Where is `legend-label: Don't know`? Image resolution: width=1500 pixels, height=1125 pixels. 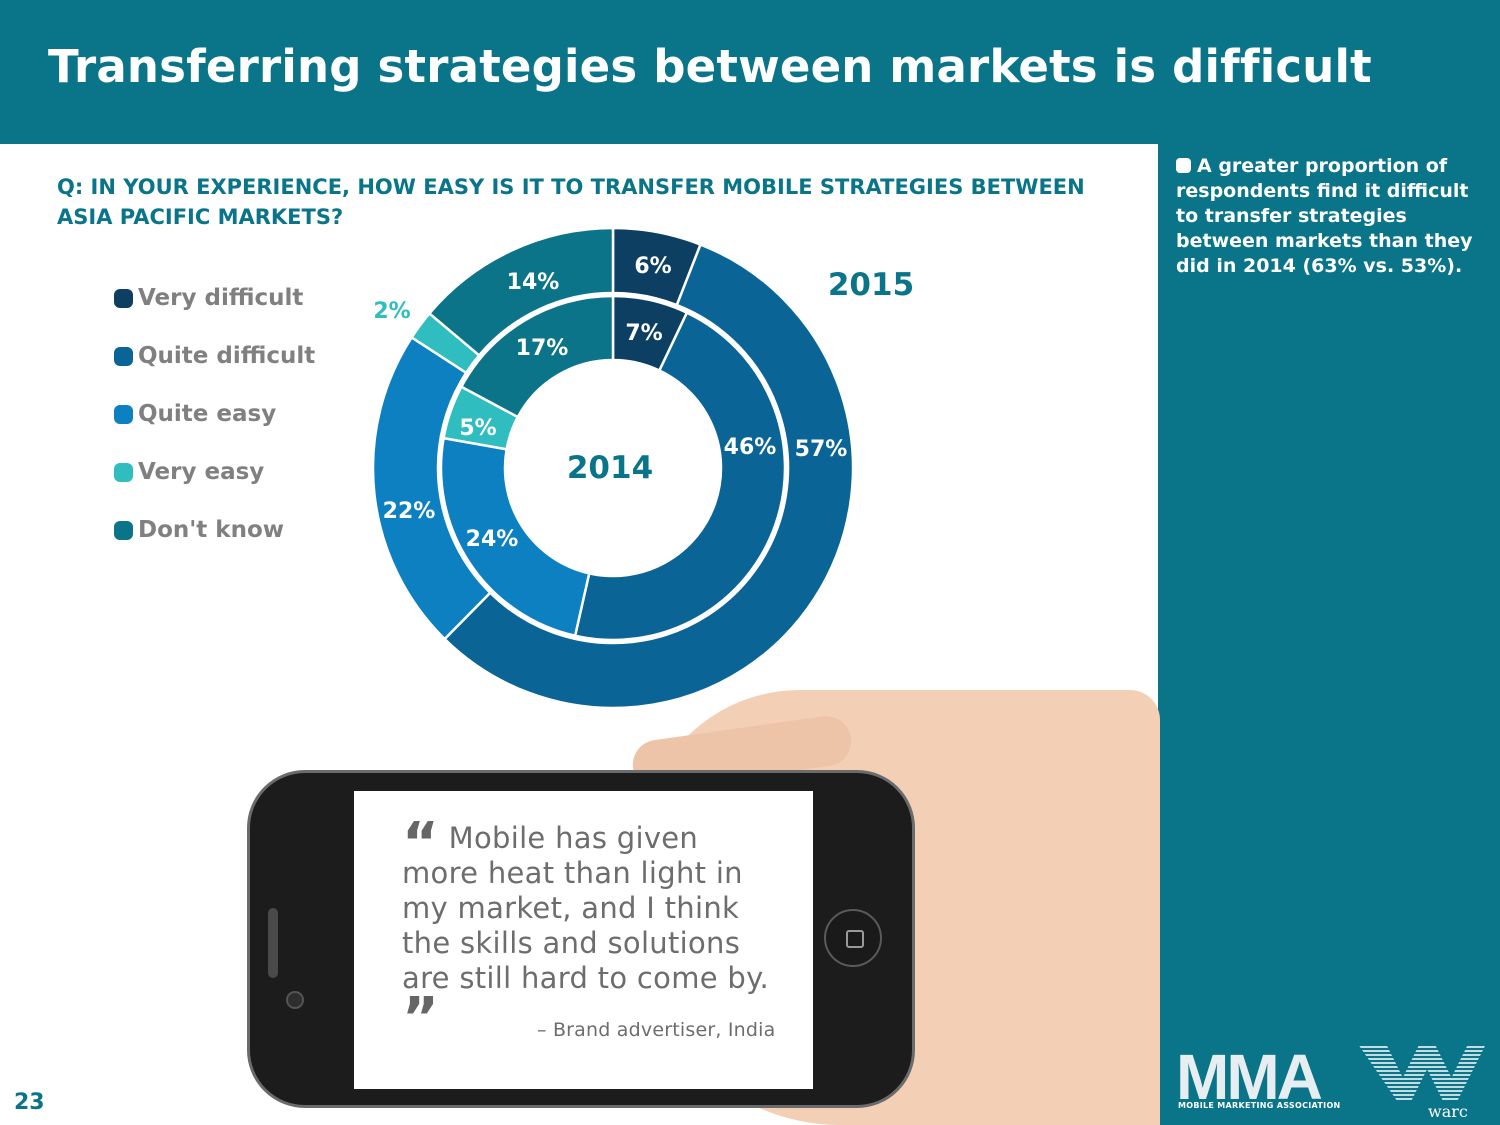
legend-label: Don't know is located at coordinates (211, 530).